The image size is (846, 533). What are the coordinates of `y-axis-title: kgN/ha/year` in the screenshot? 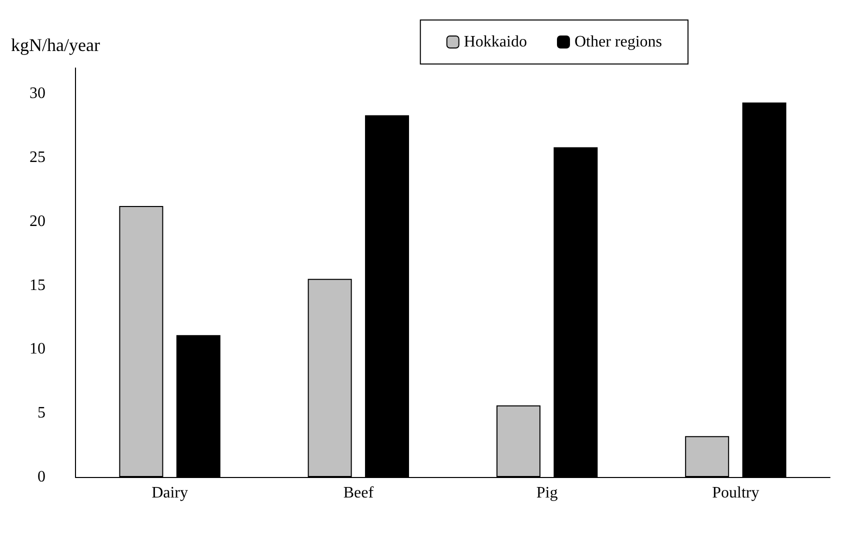 It's located at (55, 45).